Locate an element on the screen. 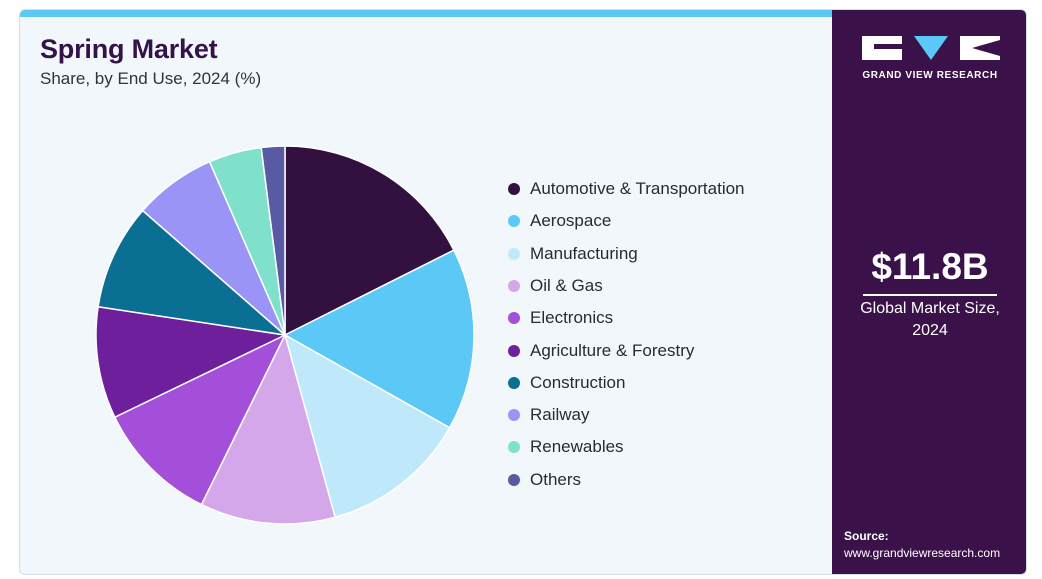 The image size is (1042, 579). grand-view-research-logo is located at coordinates (931, 48).